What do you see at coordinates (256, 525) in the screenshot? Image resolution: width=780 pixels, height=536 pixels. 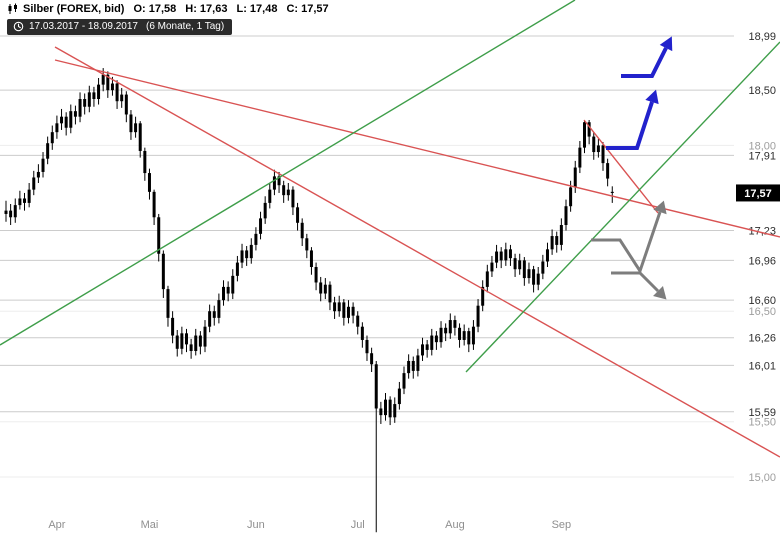 I see `month-label: Jun` at bounding box center [256, 525].